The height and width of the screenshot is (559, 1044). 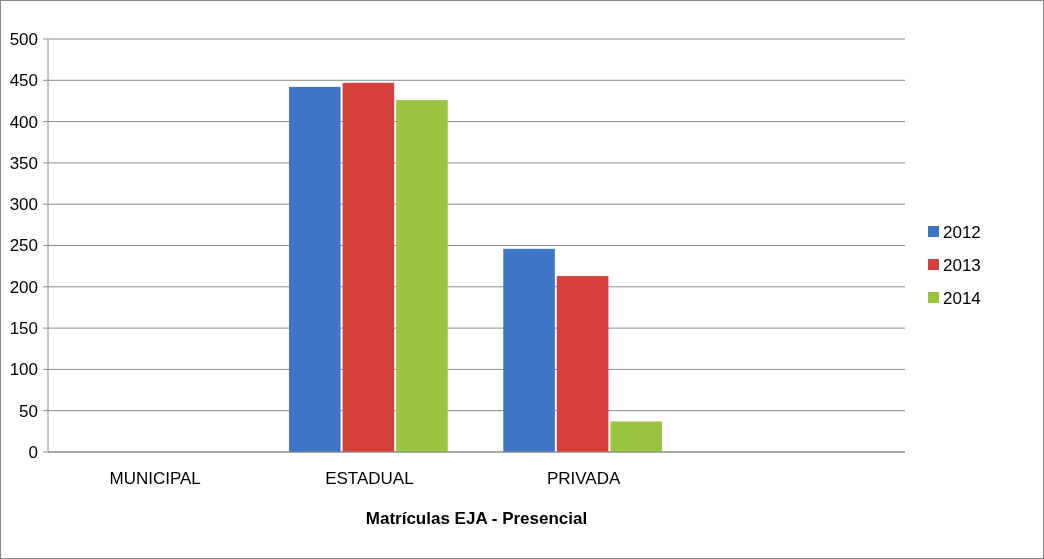 What do you see at coordinates (369, 478) in the screenshot?
I see `x-tick-label: ESTADUAL` at bounding box center [369, 478].